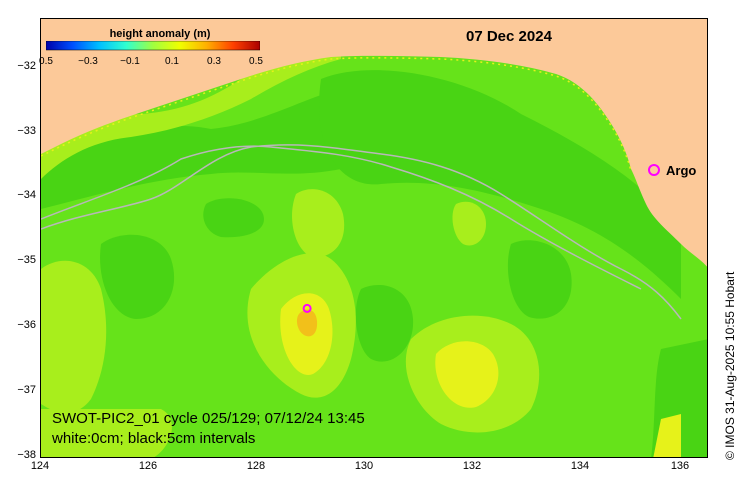  I want to click on lon-tick-label: 128, so click(256, 466).